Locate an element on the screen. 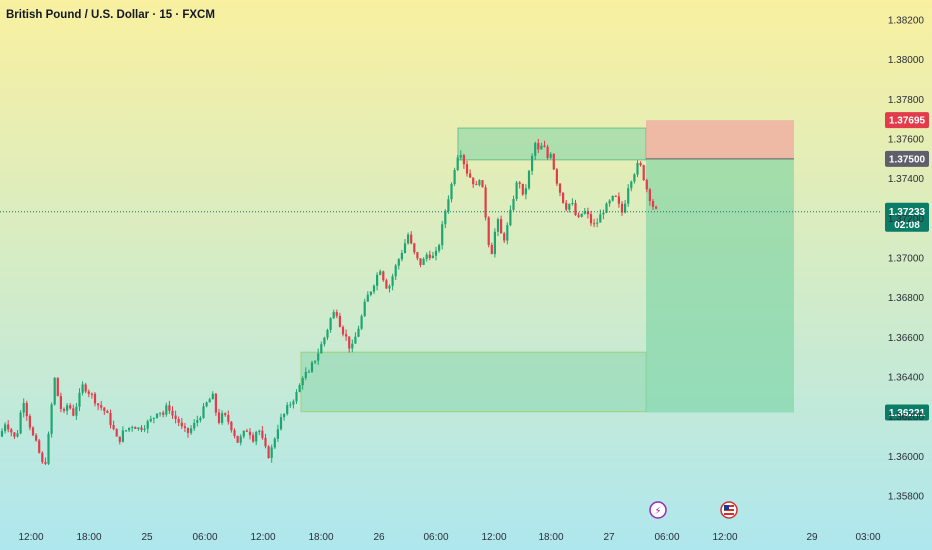 The image size is (932, 550). stop-price-tag is located at coordinates (907, 120).